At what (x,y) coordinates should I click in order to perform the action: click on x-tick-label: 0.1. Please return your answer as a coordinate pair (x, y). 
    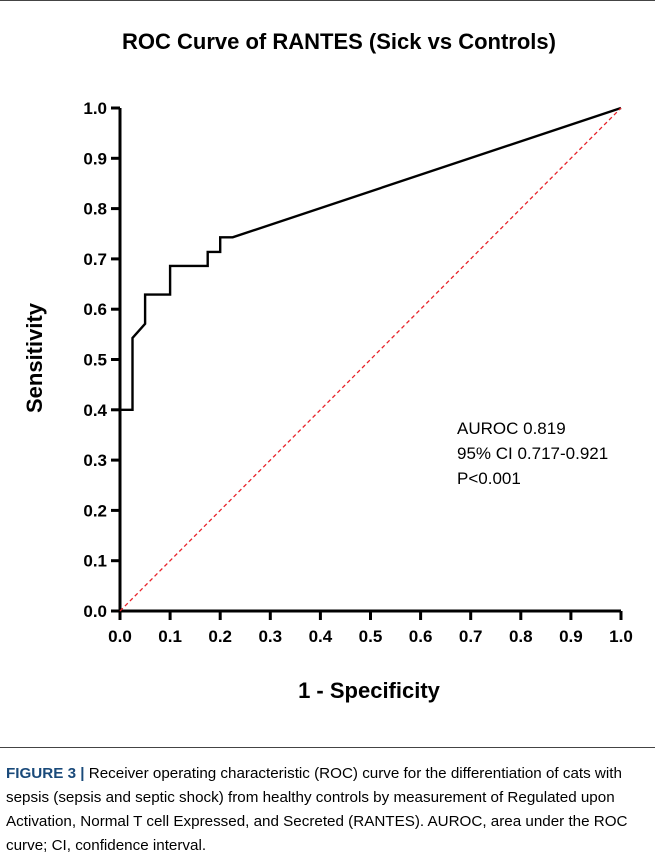
    Looking at the image, I should click on (170, 636).